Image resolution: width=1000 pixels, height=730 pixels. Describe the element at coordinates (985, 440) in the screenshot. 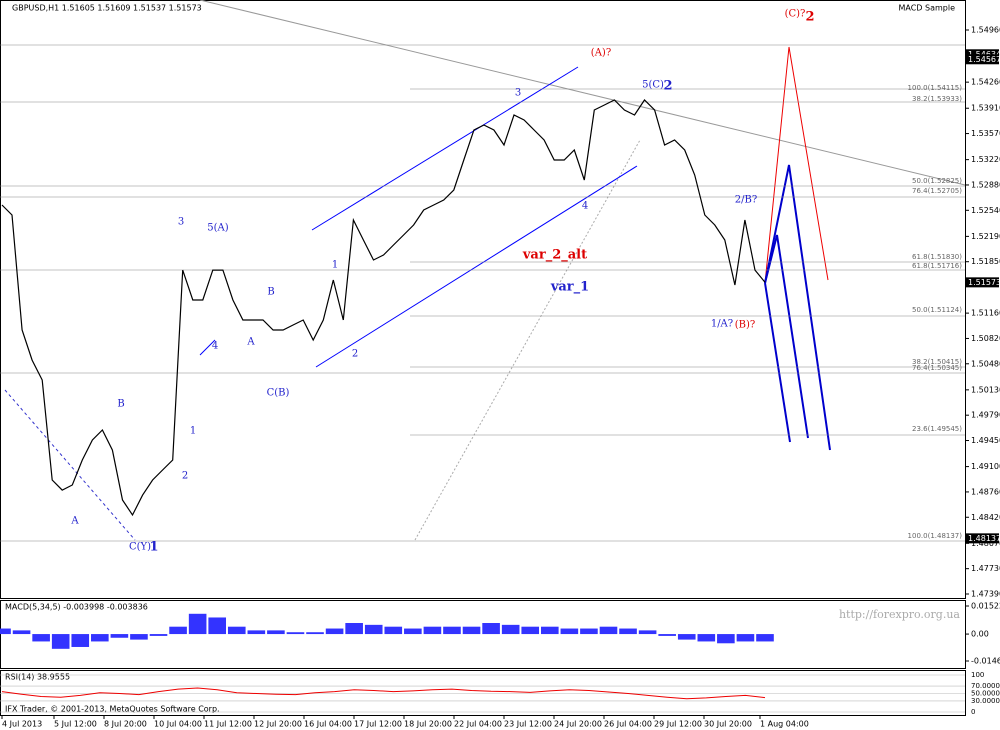

I see `y-tick-label: 1.49450` at that location.